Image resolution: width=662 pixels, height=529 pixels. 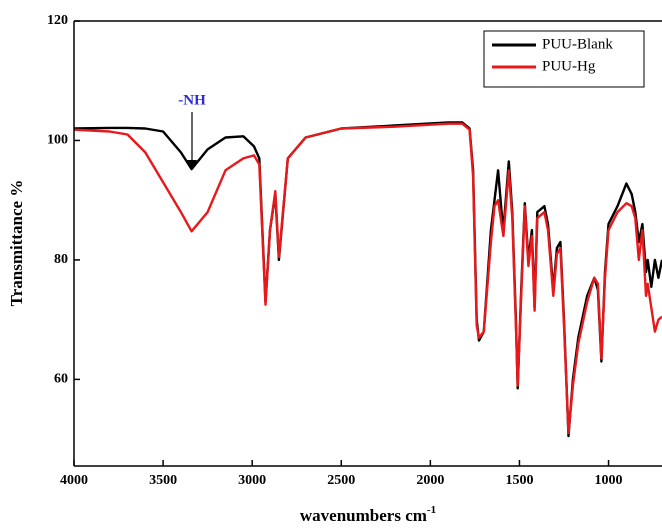 I want to click on x-tick-label: 3500, so click(x=163, y=480).